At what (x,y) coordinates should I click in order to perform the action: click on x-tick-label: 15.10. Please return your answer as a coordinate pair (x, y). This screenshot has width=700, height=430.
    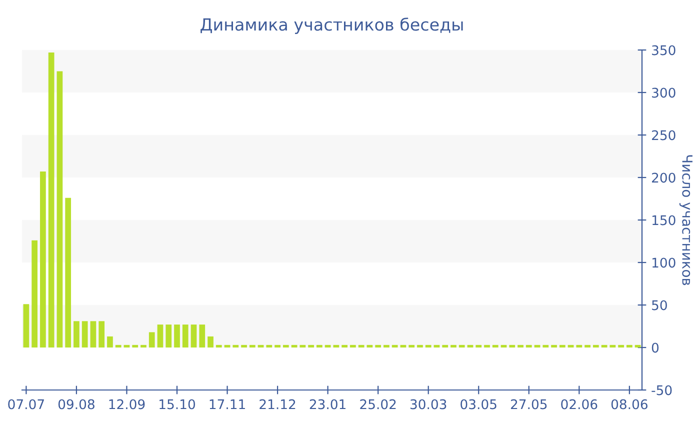
    Looking at the image, I should click on (178, 404).